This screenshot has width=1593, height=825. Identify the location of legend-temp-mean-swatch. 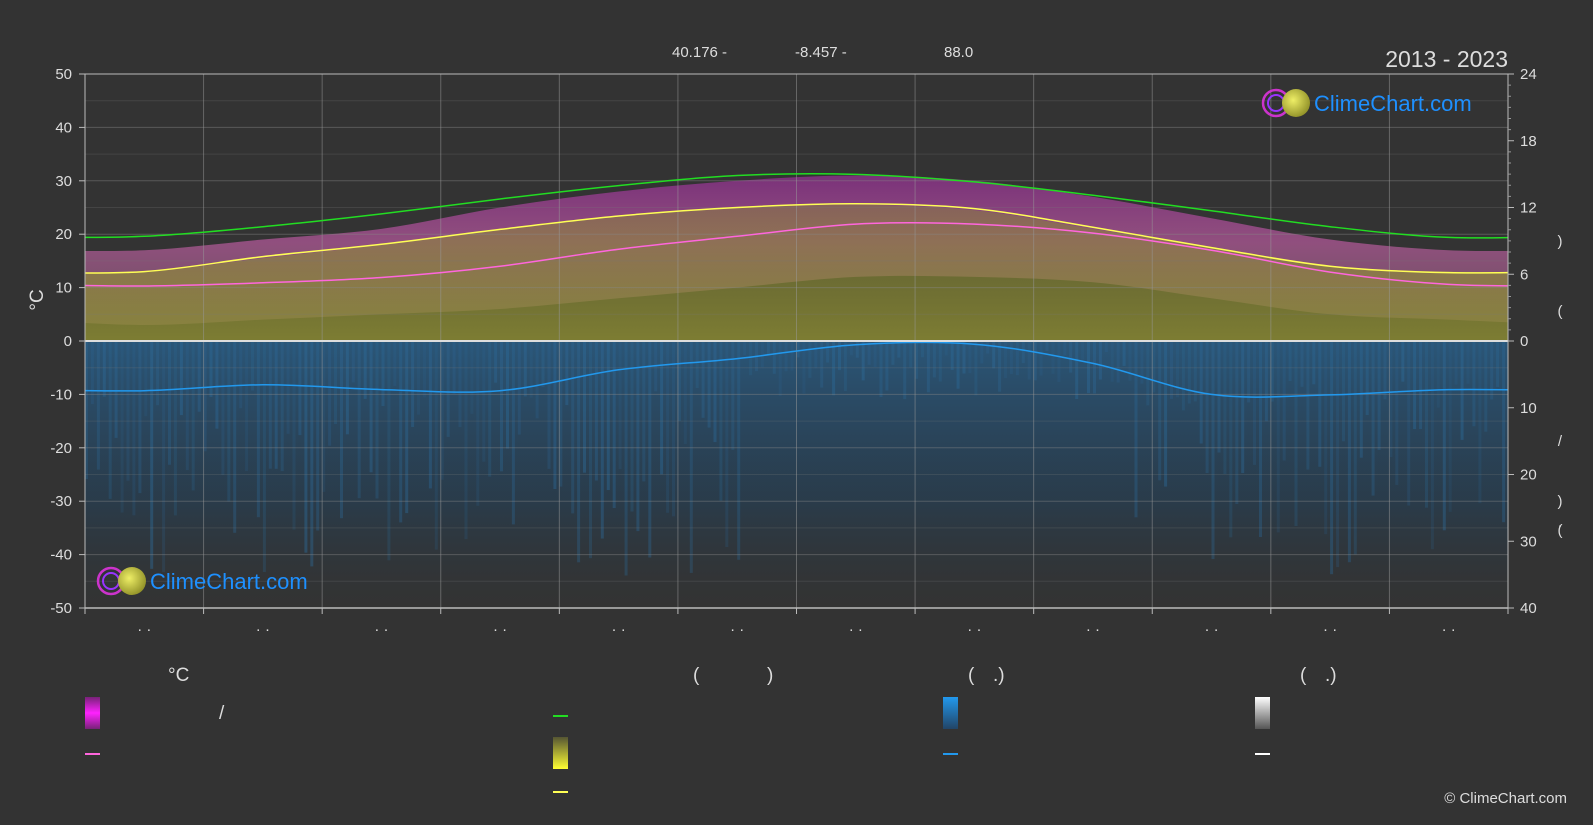
(92, 754).